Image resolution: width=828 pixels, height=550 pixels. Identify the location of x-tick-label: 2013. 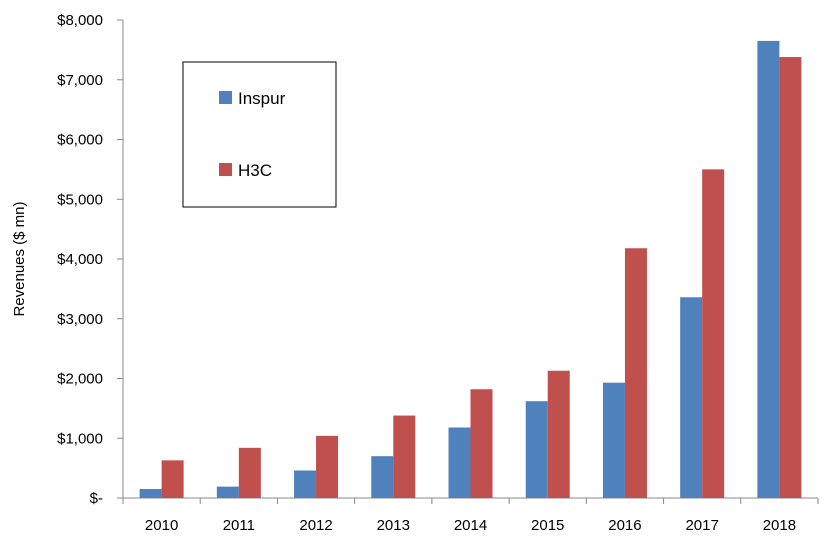
(393, 525).